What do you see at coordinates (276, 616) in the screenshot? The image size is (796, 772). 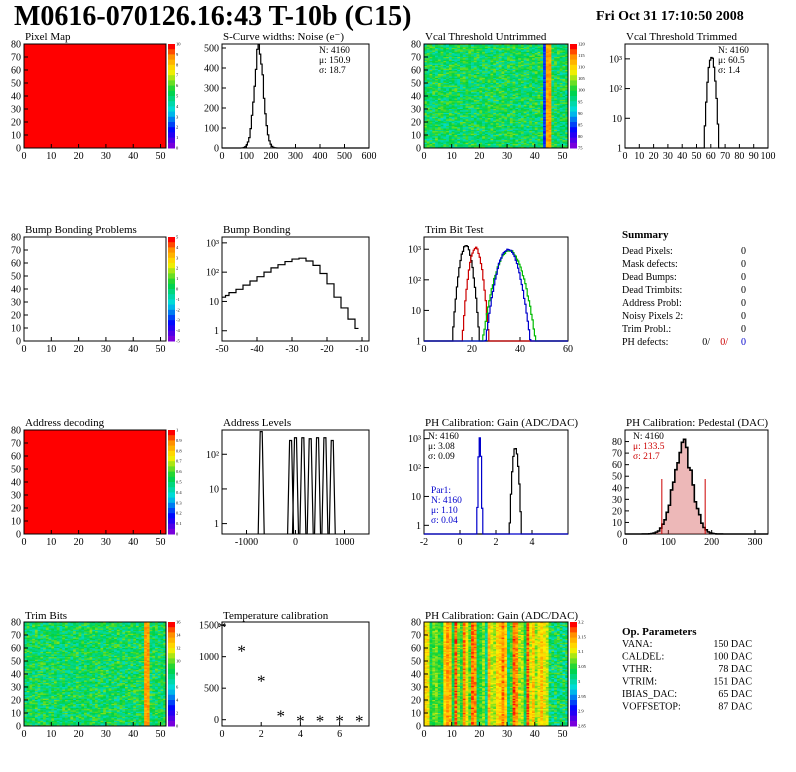 I see `chart-title: Temperature calibration` at bounding box center [276, 616].